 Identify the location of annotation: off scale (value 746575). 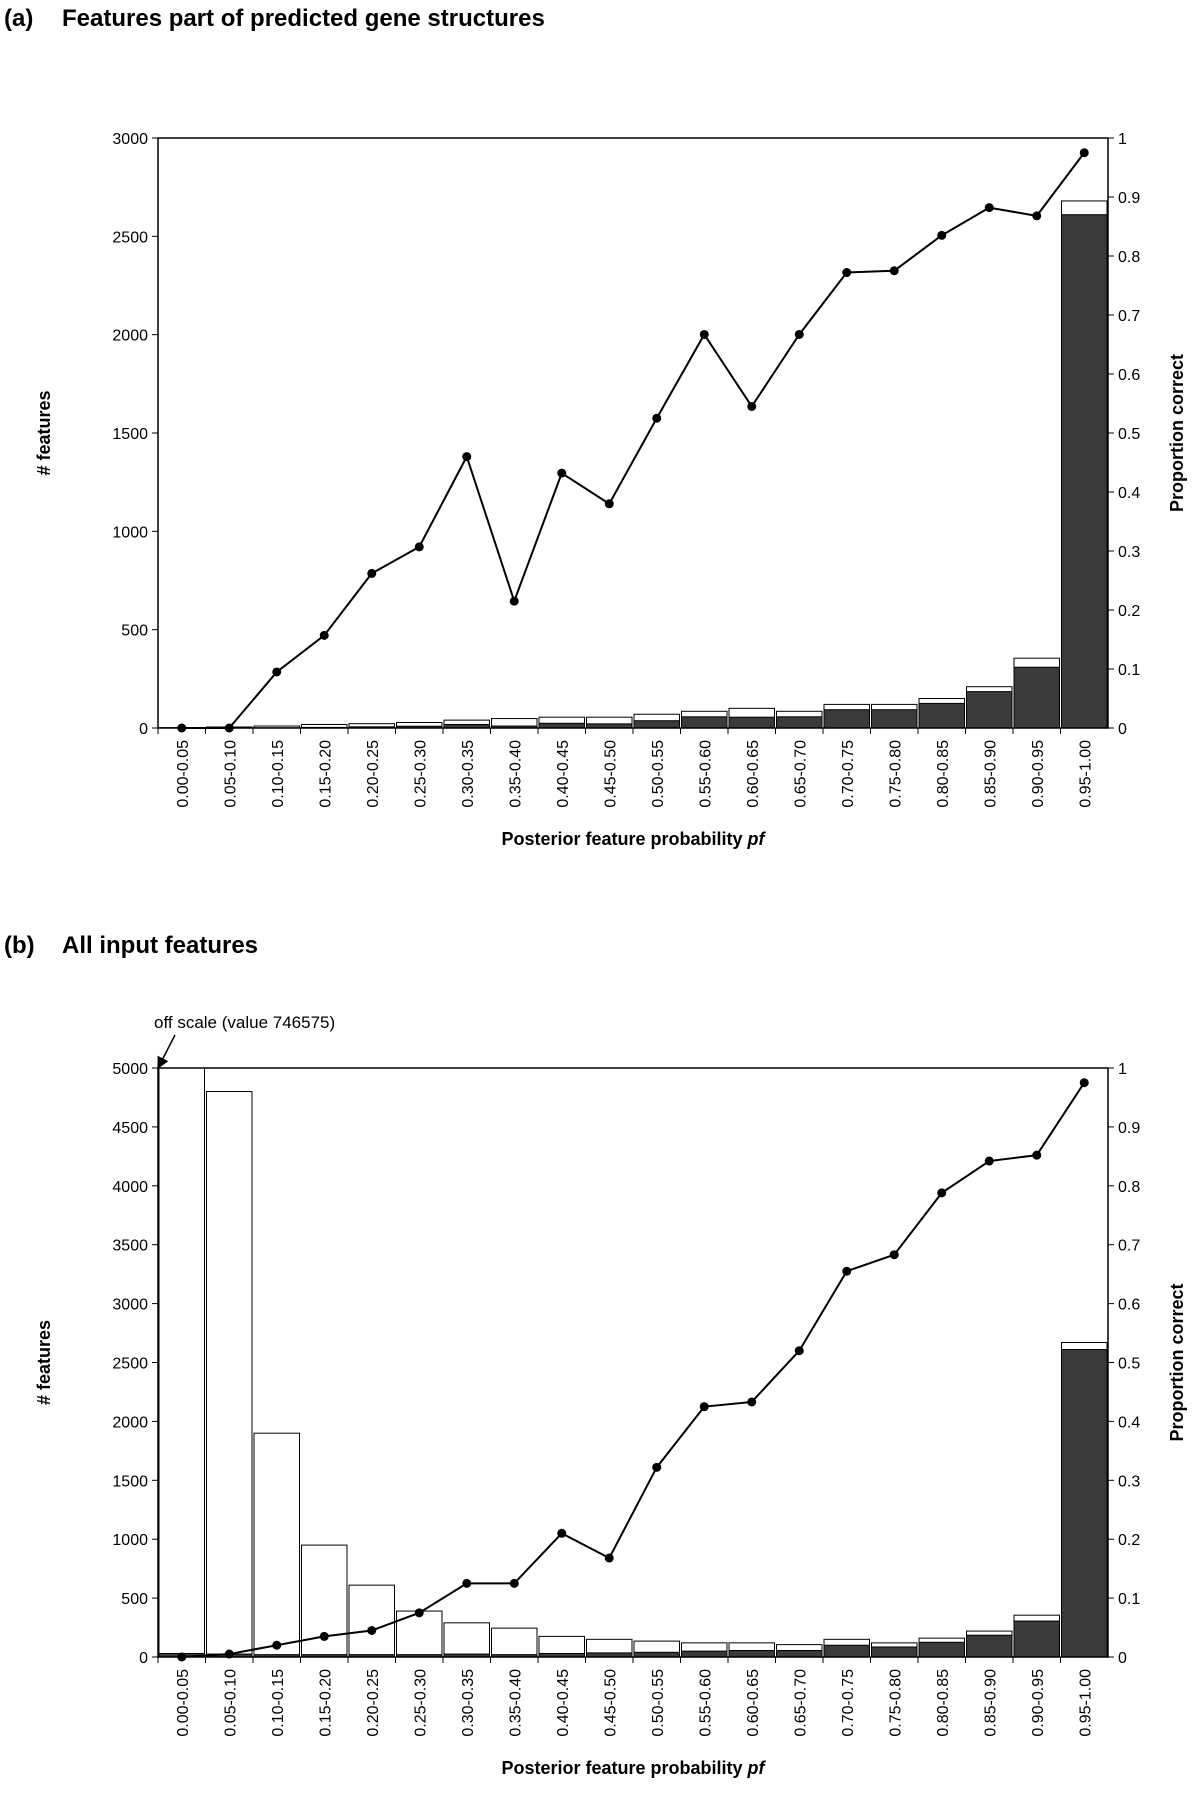
(244, 1022).